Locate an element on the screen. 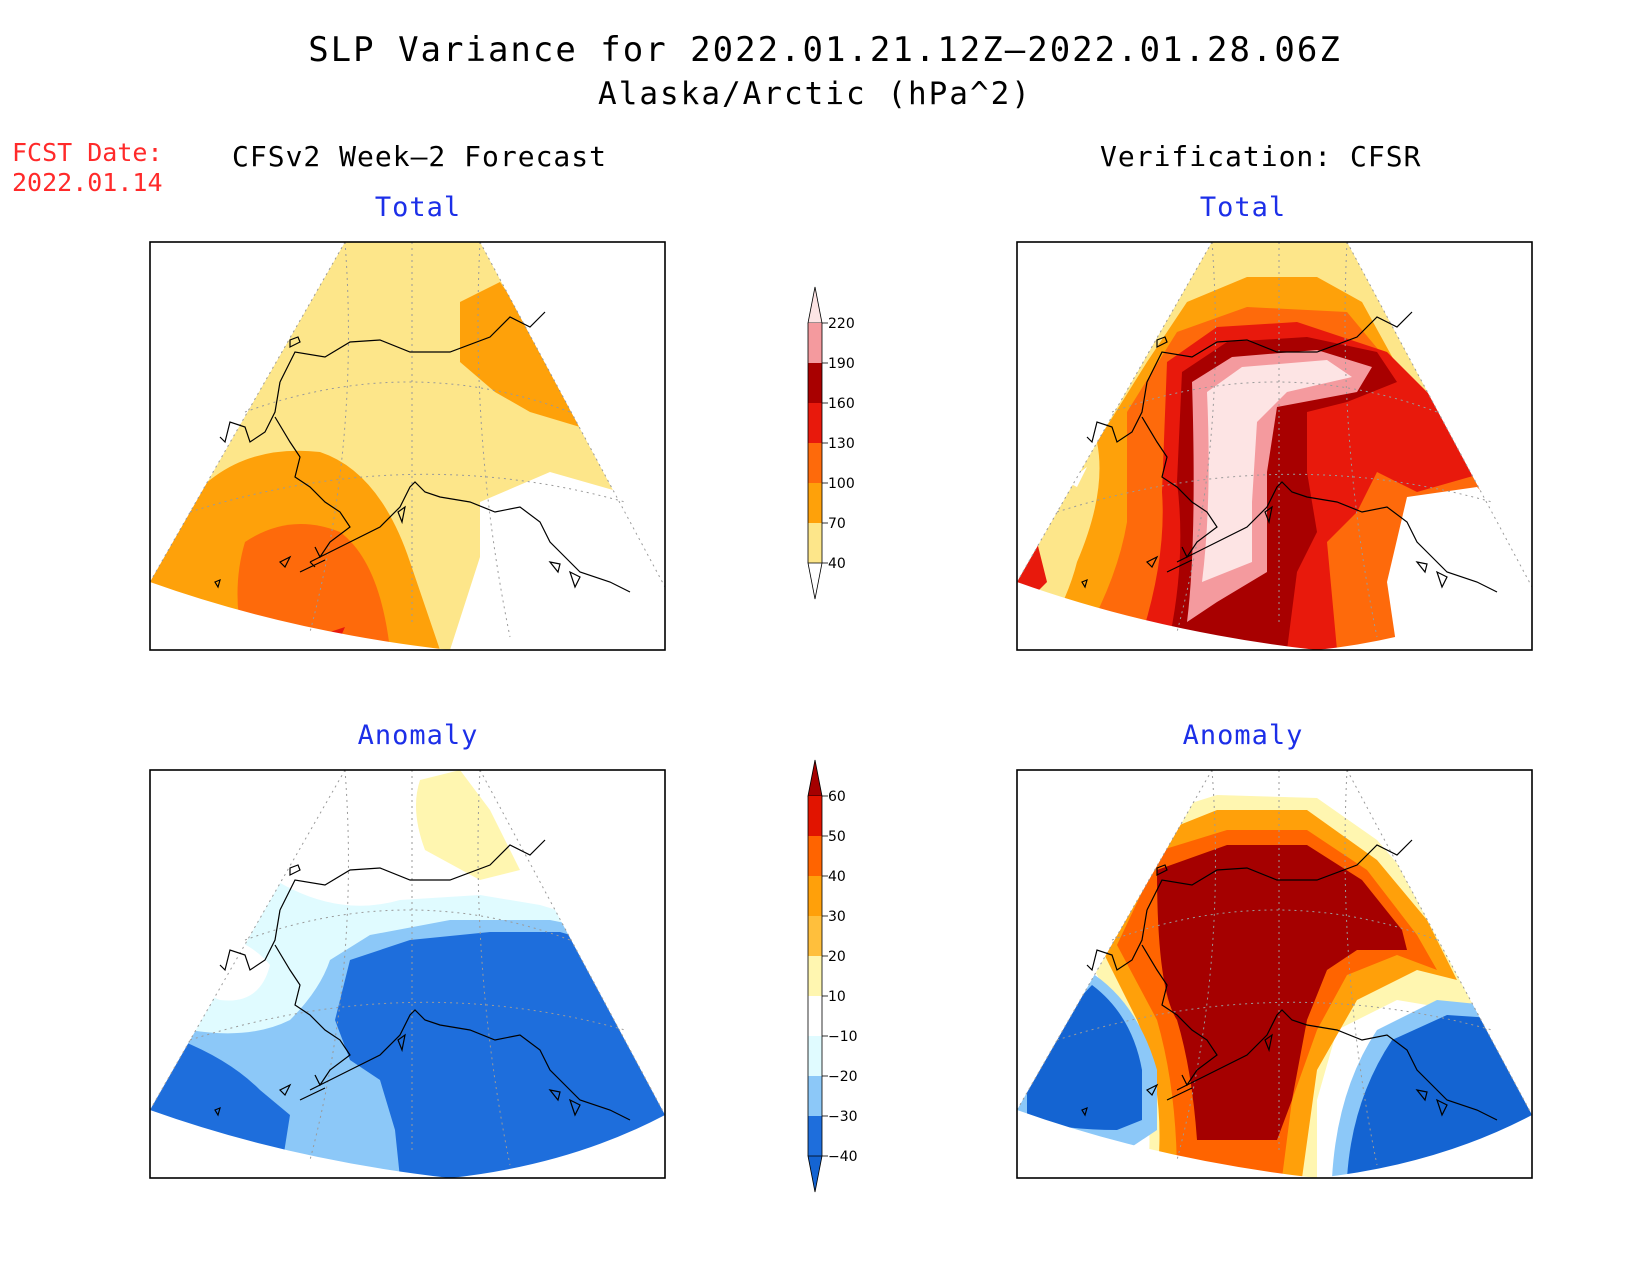 The width and height of the screenshot is (1650, 1275). forecast-total-title: Total is located at coordinates (418, 207).